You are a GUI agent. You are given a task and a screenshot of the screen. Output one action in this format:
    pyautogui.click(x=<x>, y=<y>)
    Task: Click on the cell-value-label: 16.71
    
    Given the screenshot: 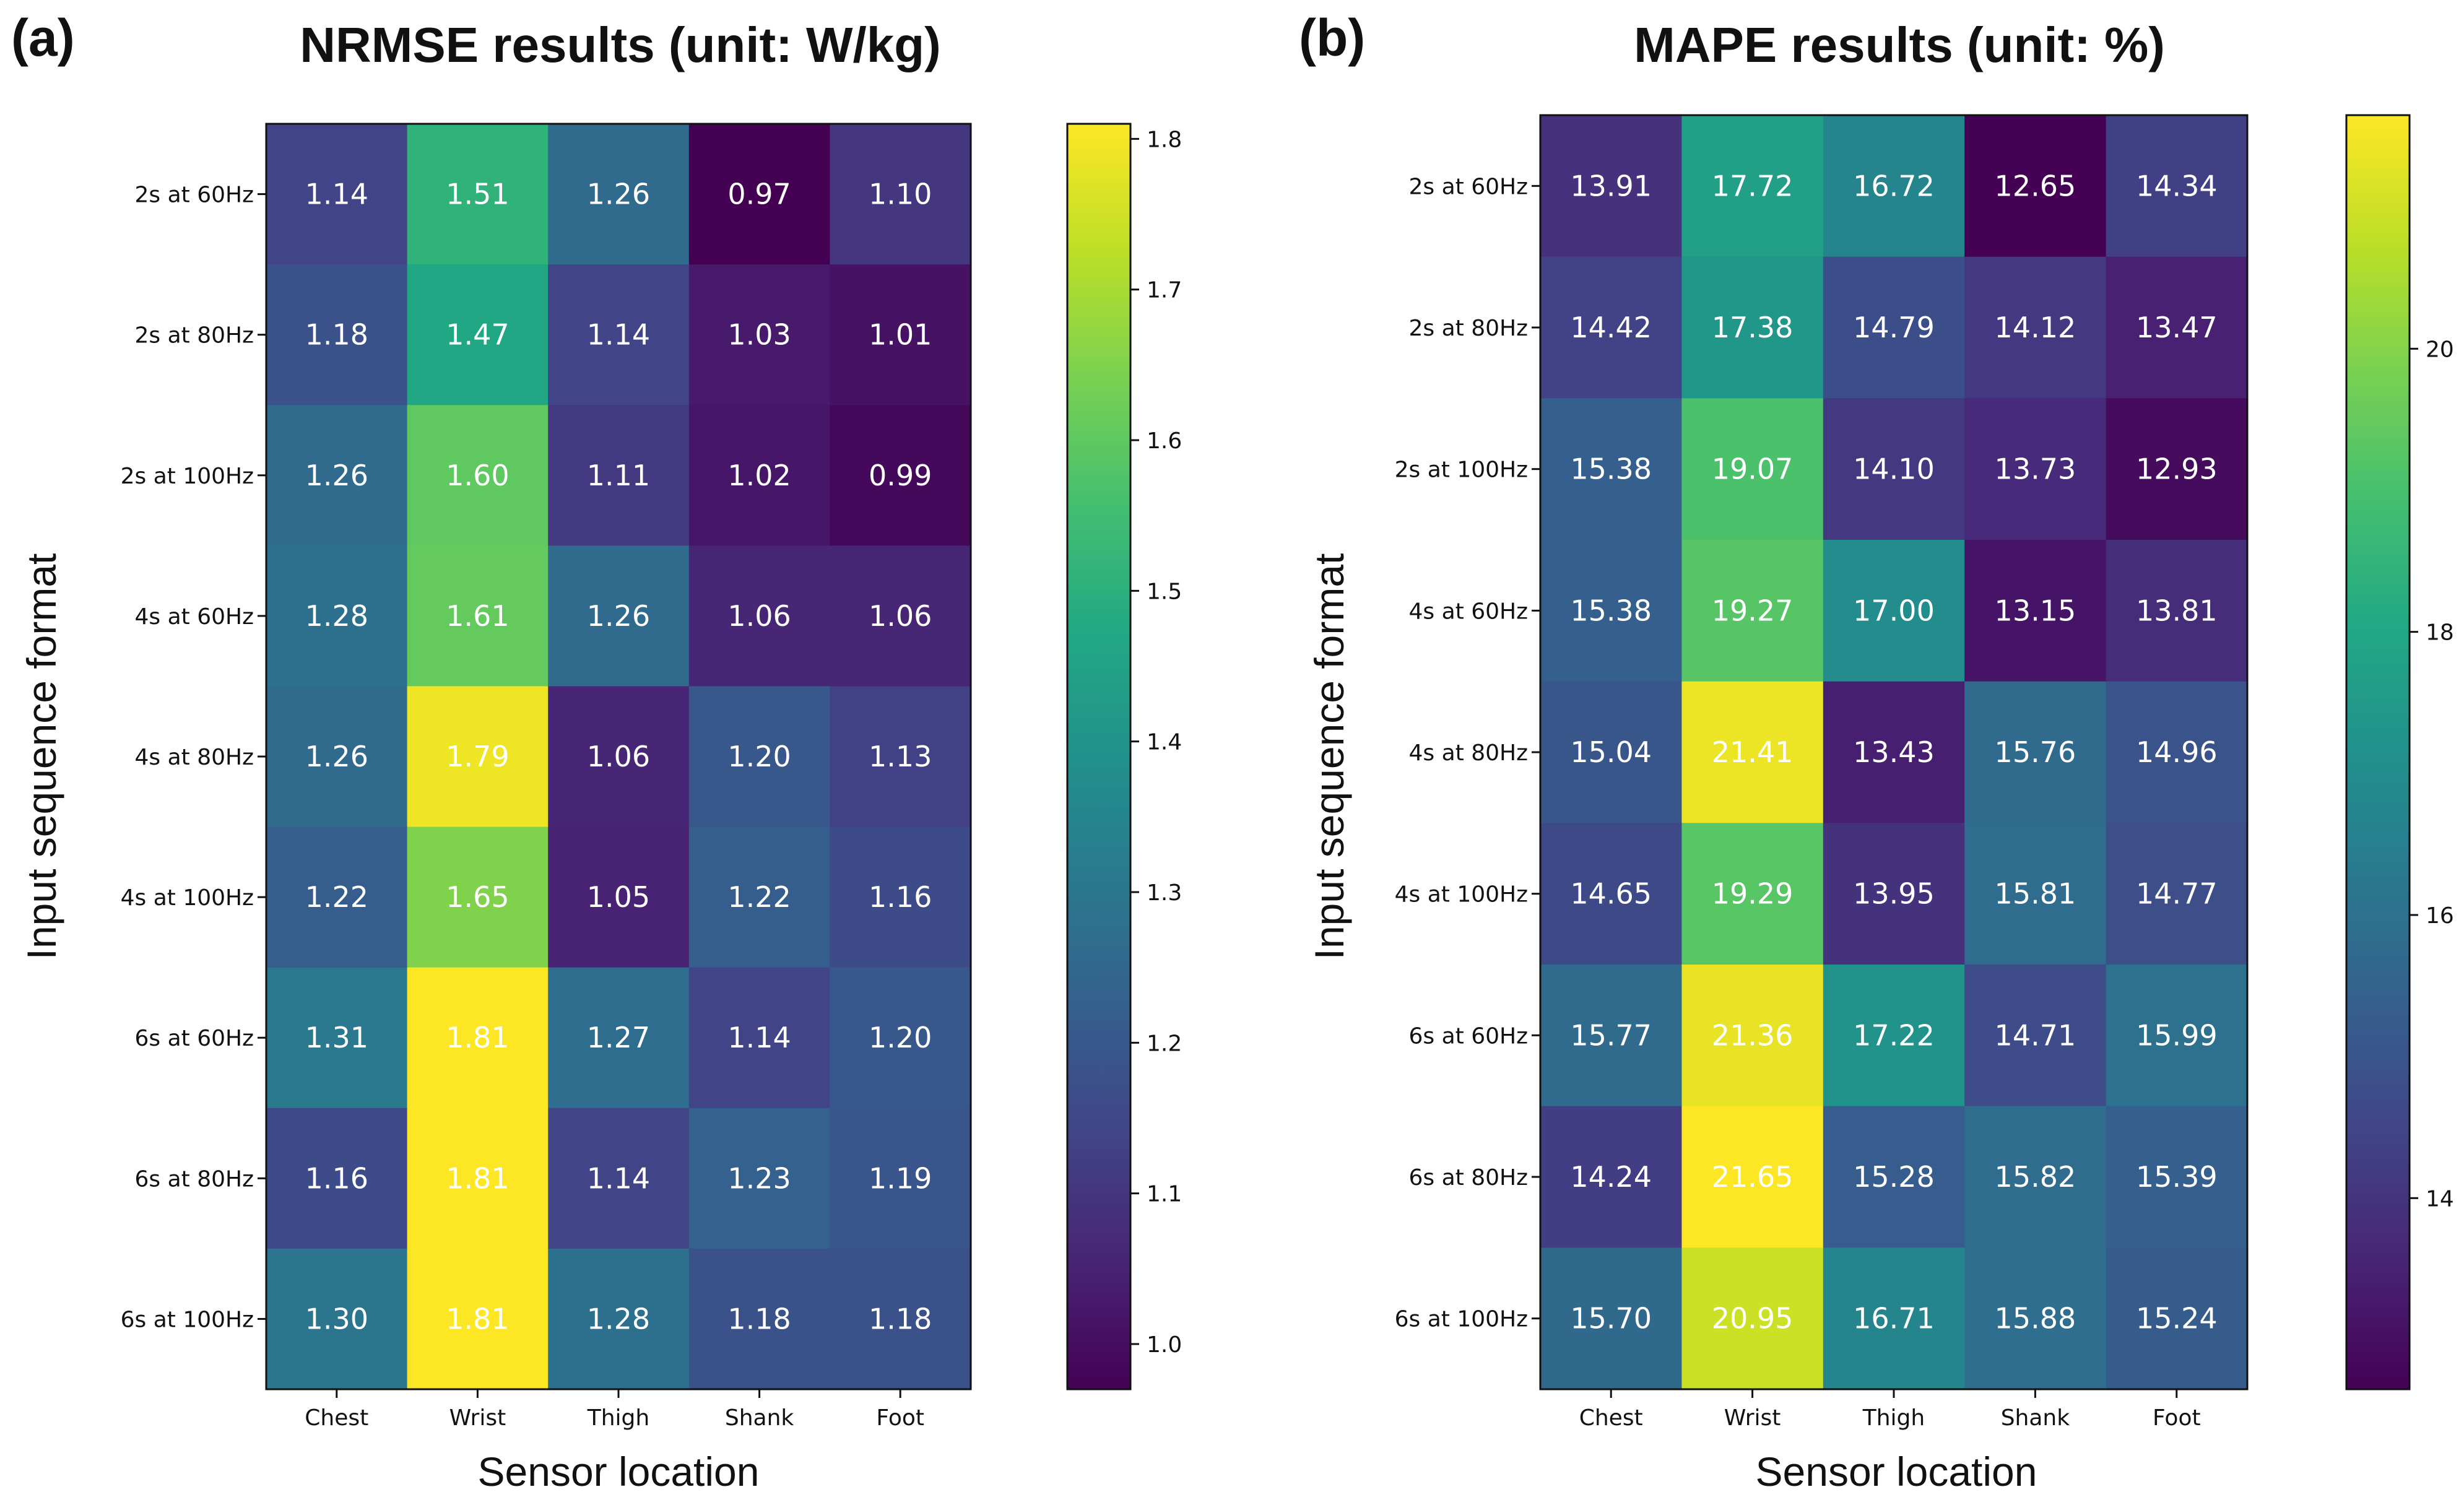 What is the action you would take?
    pyautogui.click(x=1894, y=1318)
    